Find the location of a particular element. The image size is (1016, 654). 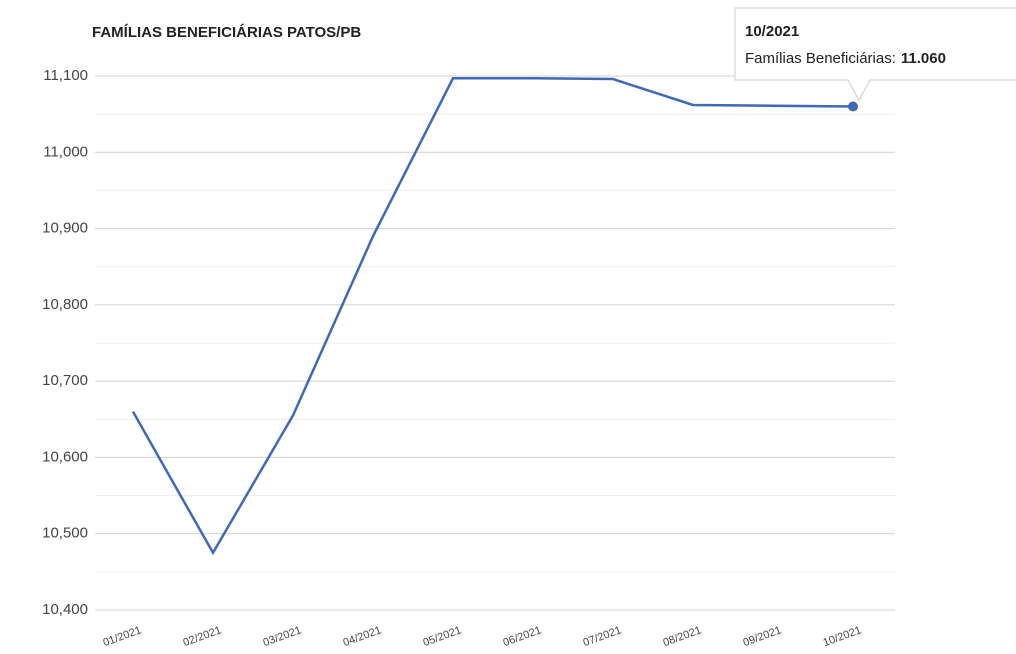

y-tick-label: 11,000 is located at coordinates (65, 151).